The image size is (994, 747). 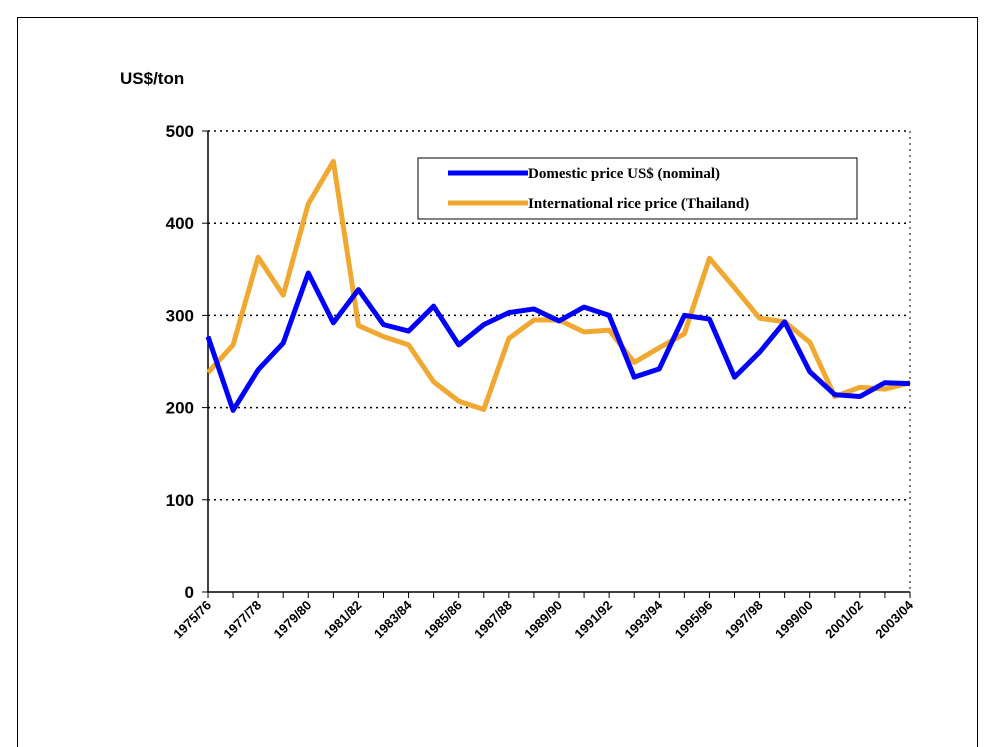 What do you see at coordinates (844, 620) in the screenshot?
I see `x-tick-label: 2001/02` at bounding box center [844, 620].